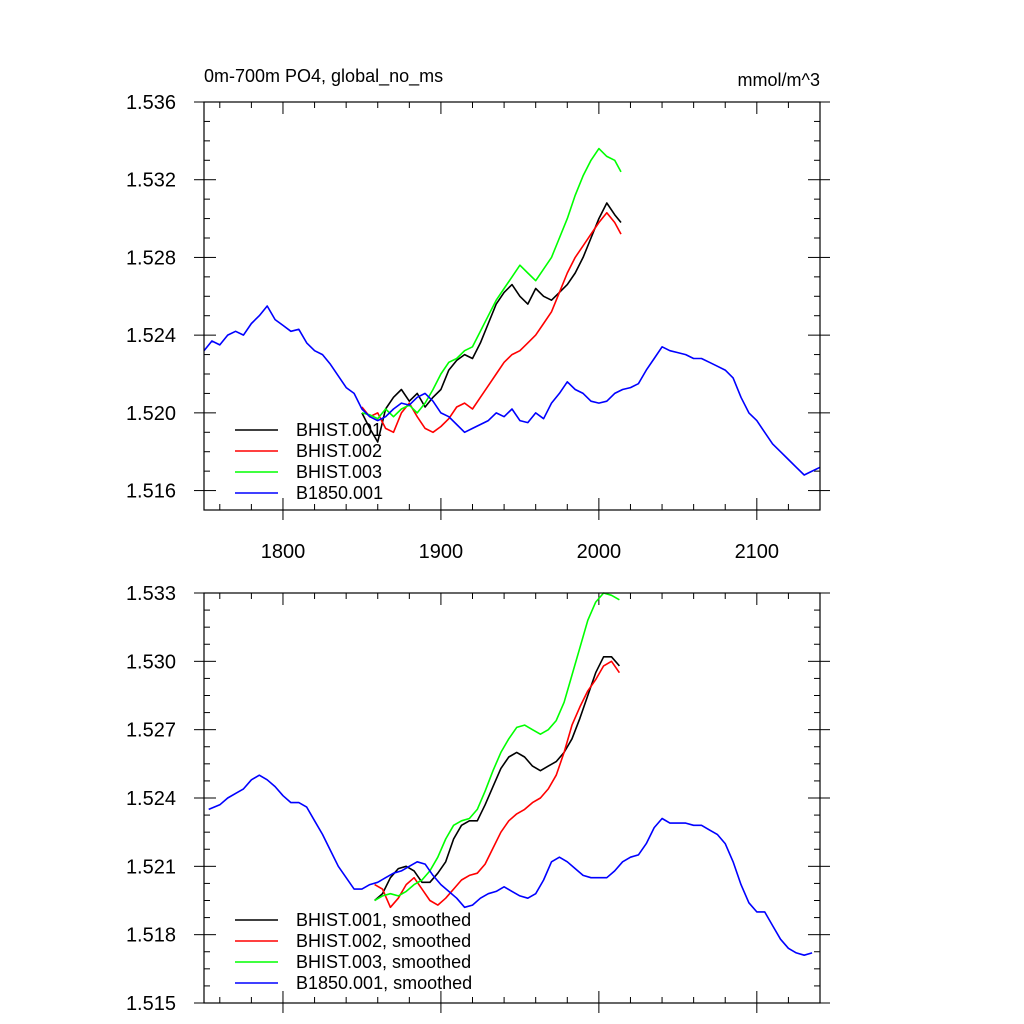  I want to click on y-tick-label: 1.518, so click(151, 936).